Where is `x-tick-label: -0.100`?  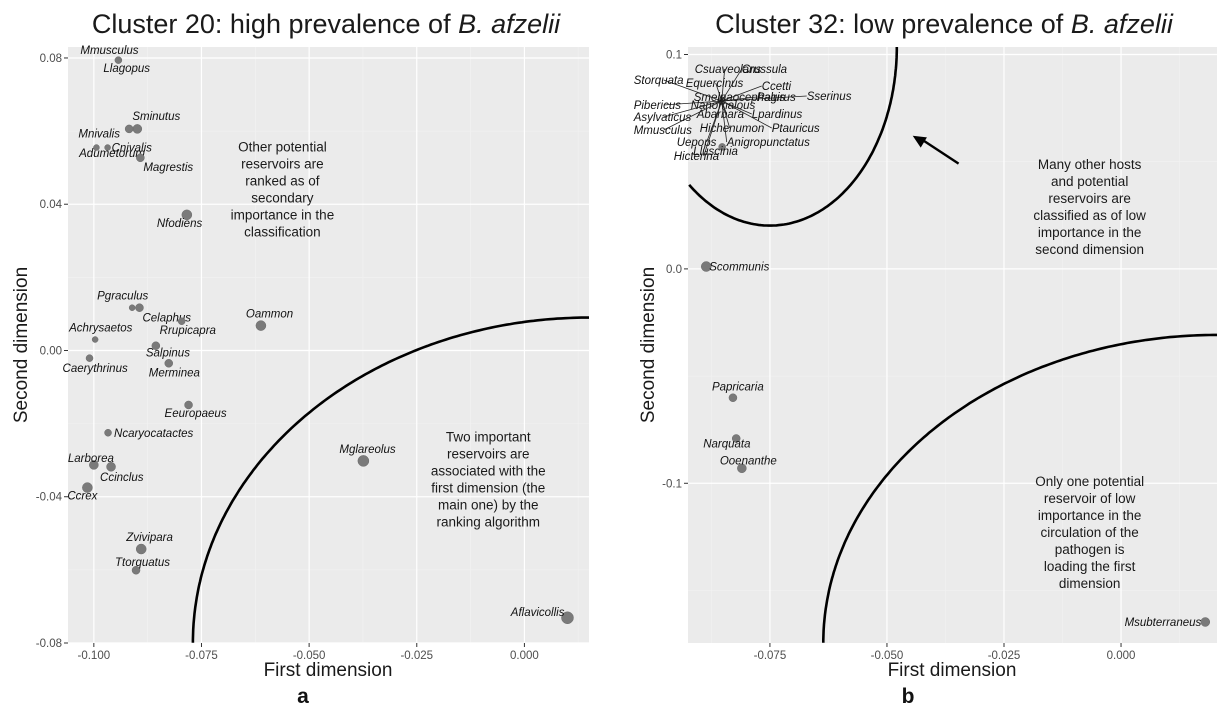 x-tick-label: -0.100 is located at coordinates (94, 656).